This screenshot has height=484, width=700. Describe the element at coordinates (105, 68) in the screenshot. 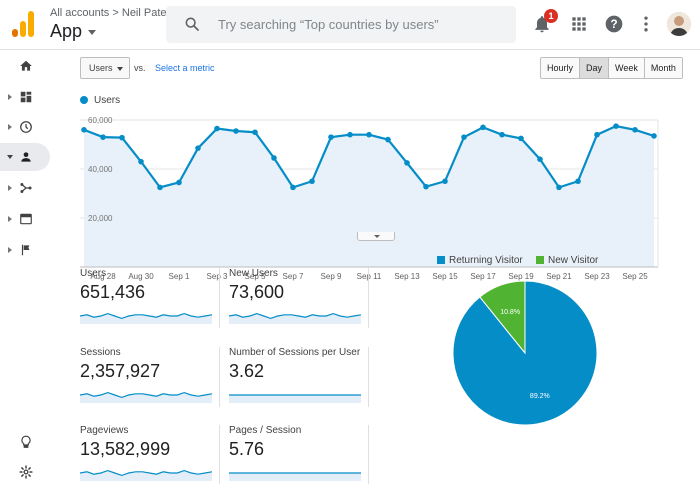

I see `metric-dropdown: Users` at that location.